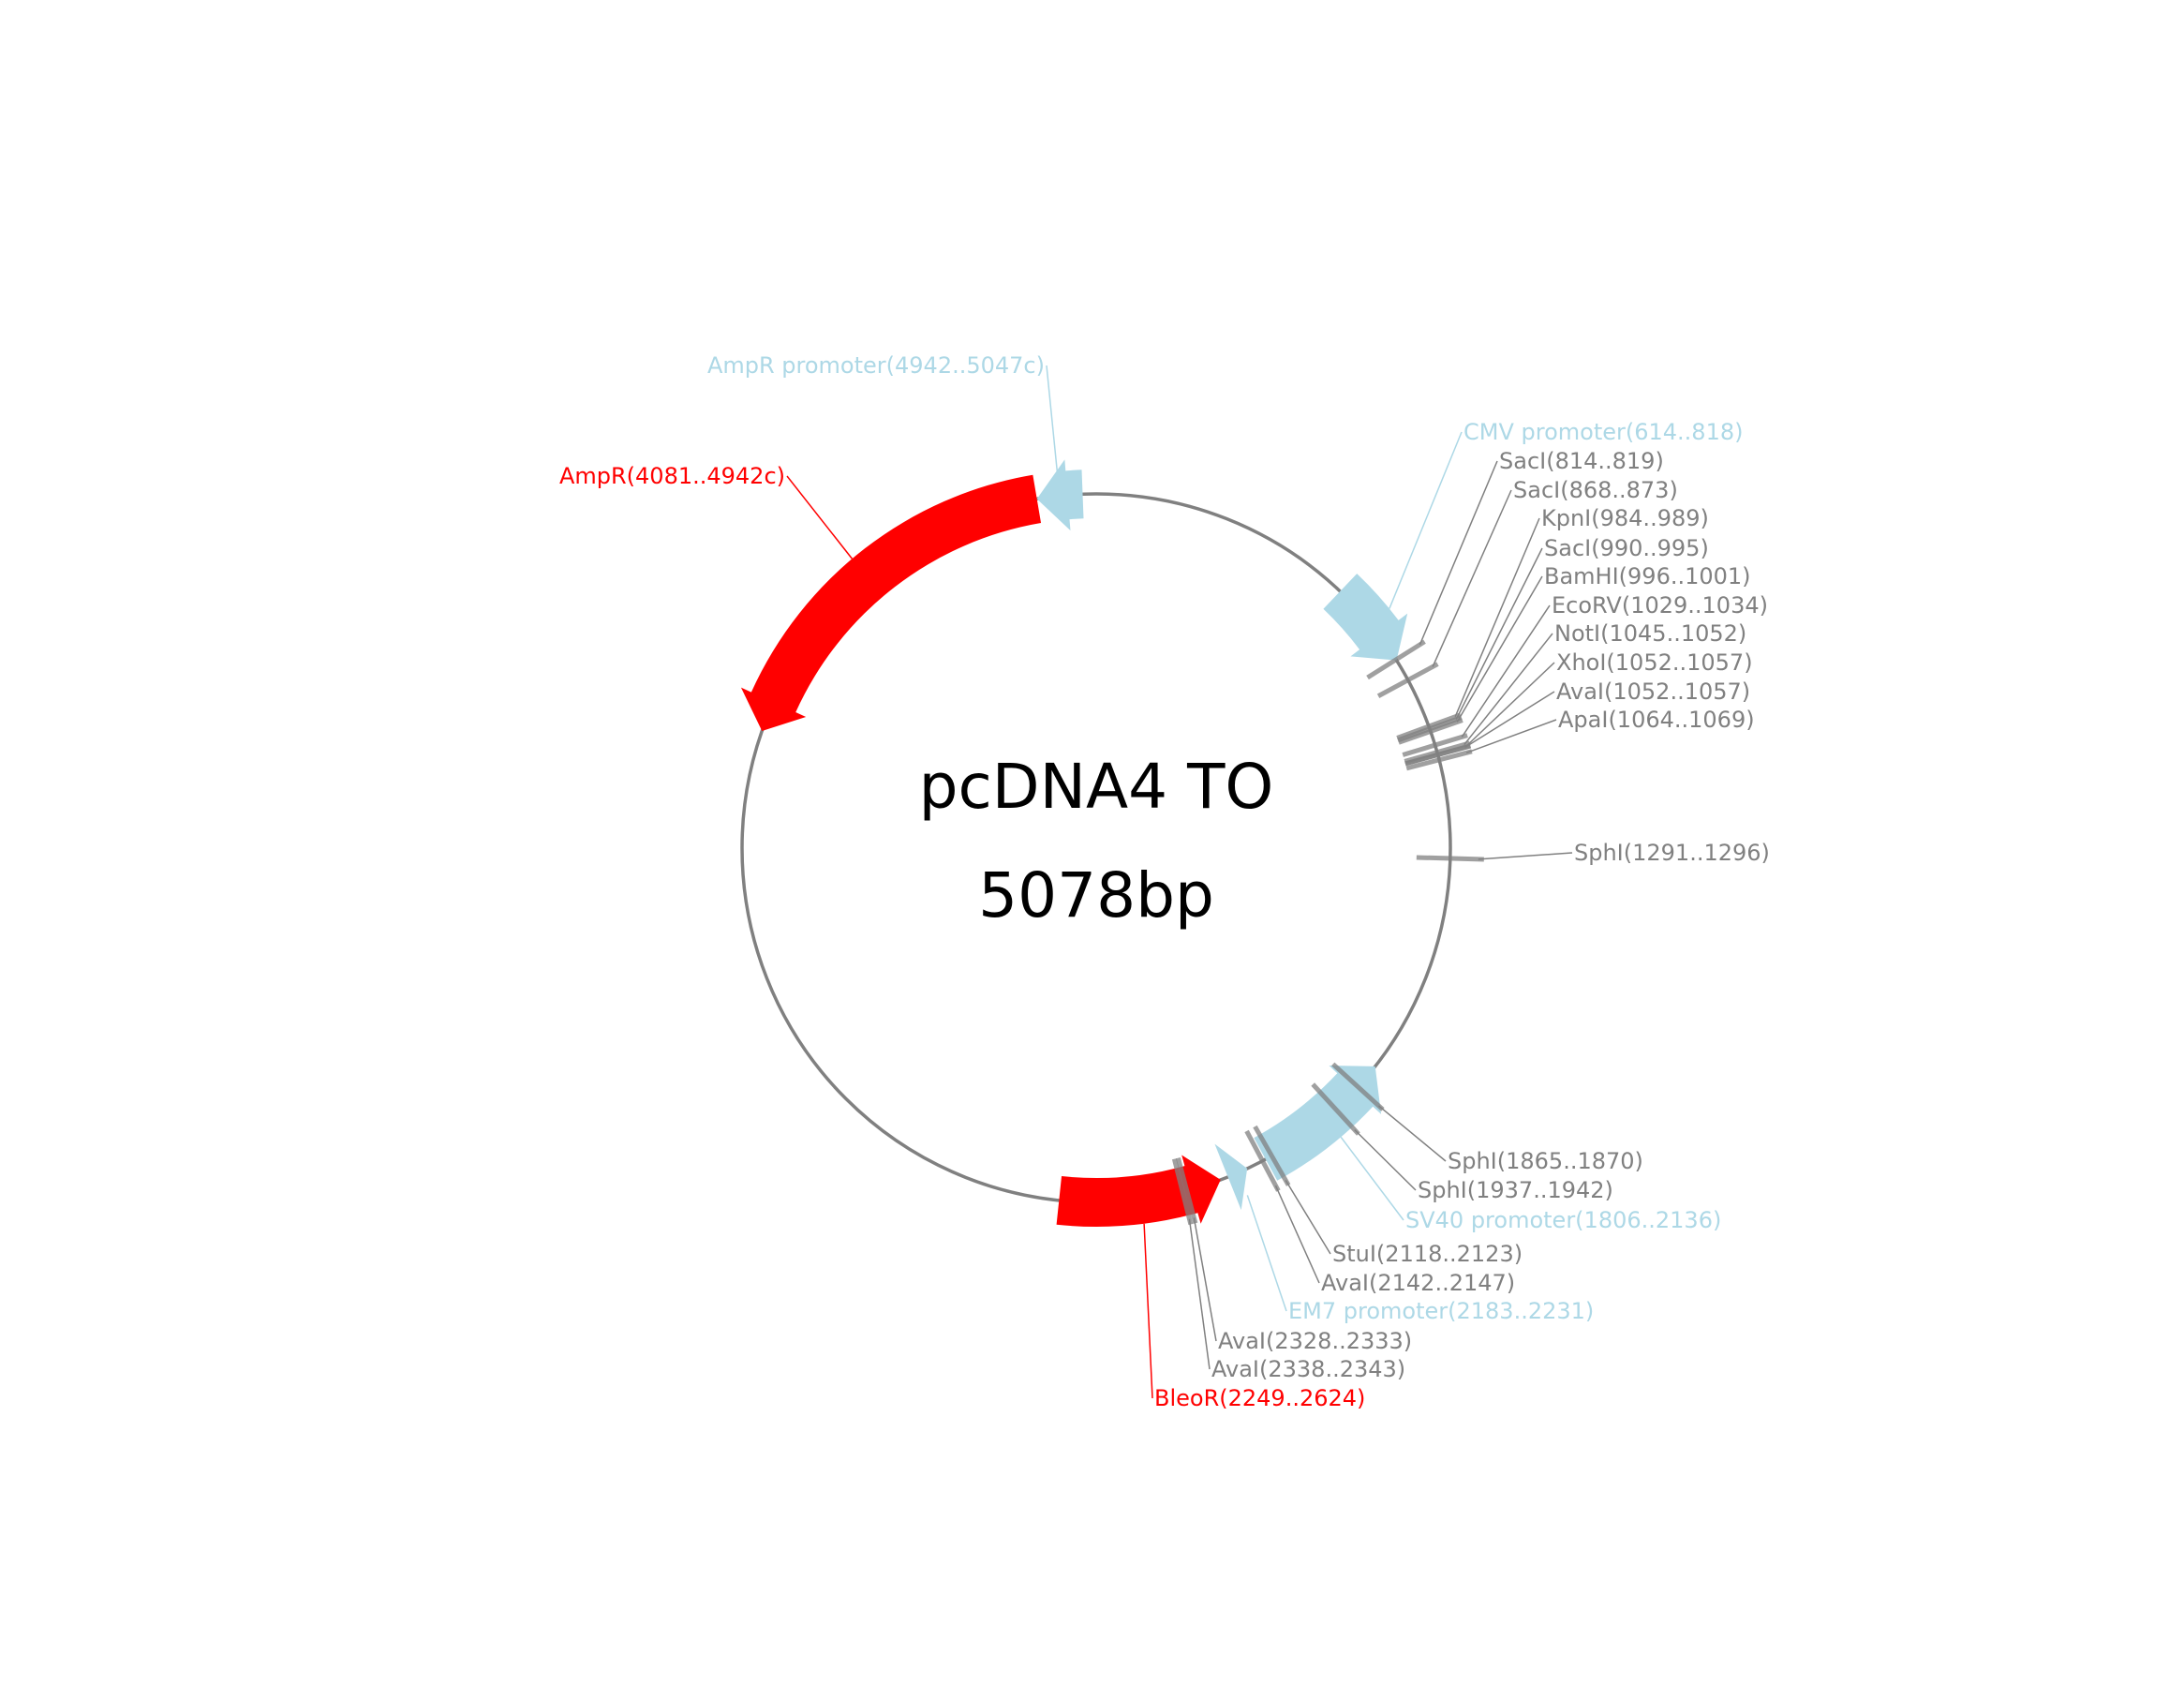 Image resolution: width=2184 pixels, height=1685 pixels. What do you see at coordinates (1365, 617) in the screenshot?
I see `cmv-promoter-arrow` at bounding box center [1365, 617].